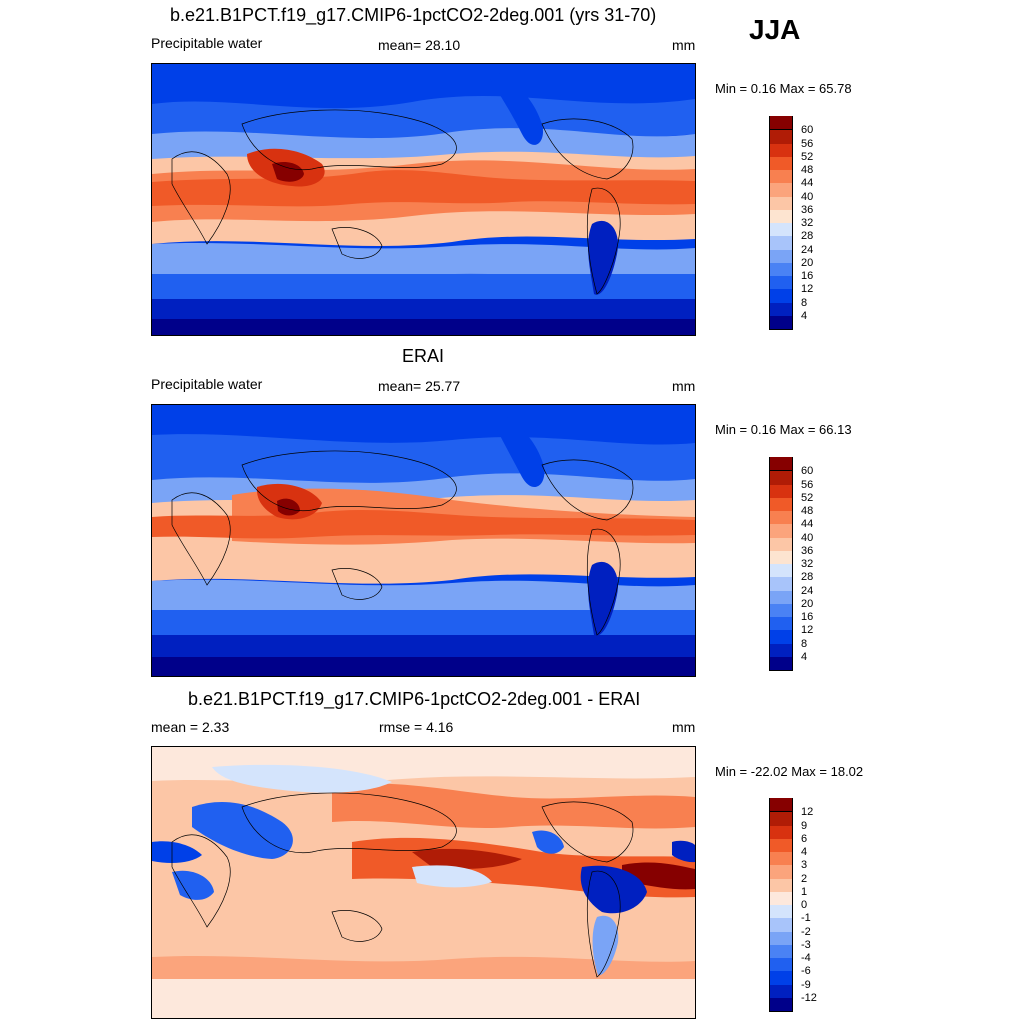 The image size is (1024, 1024). What do you see at coordinates (806, 984) in the screenshot?
I see `colorbar-tick-label: -9` at bounding box center [806, 984].